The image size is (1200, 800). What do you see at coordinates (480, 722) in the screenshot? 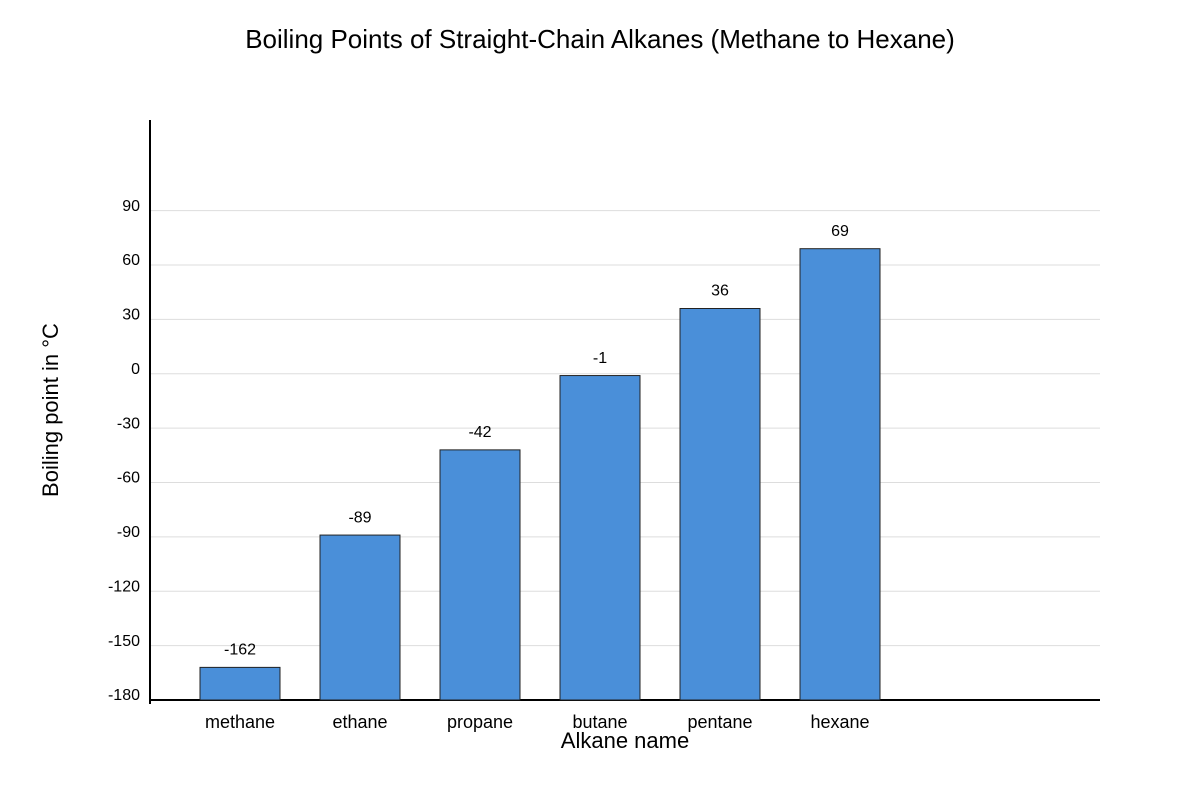
I see `x-tick-label: propane` at bounding box center [480, 722].